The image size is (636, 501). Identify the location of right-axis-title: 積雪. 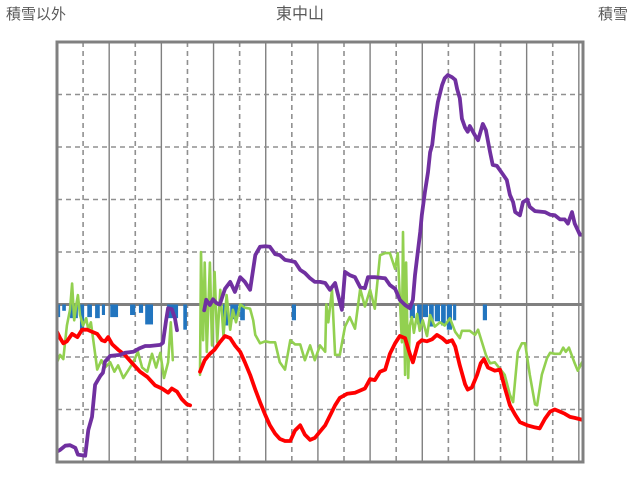
(612, 14).